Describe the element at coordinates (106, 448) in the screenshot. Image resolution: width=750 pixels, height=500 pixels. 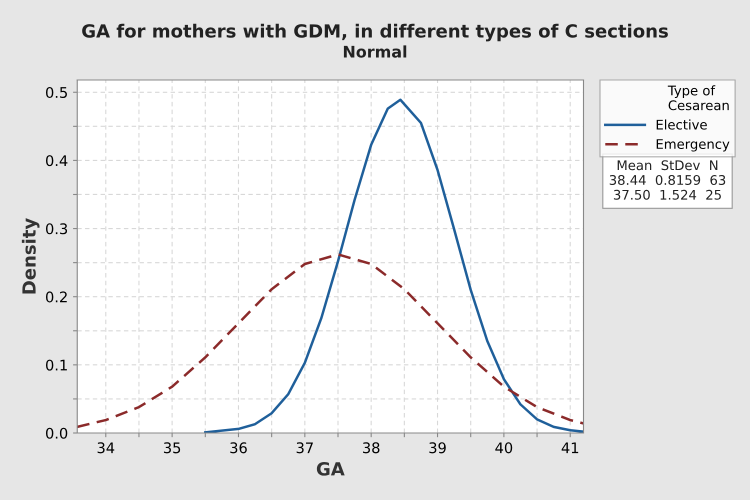
I see `x-tick-label: 34` at that location.